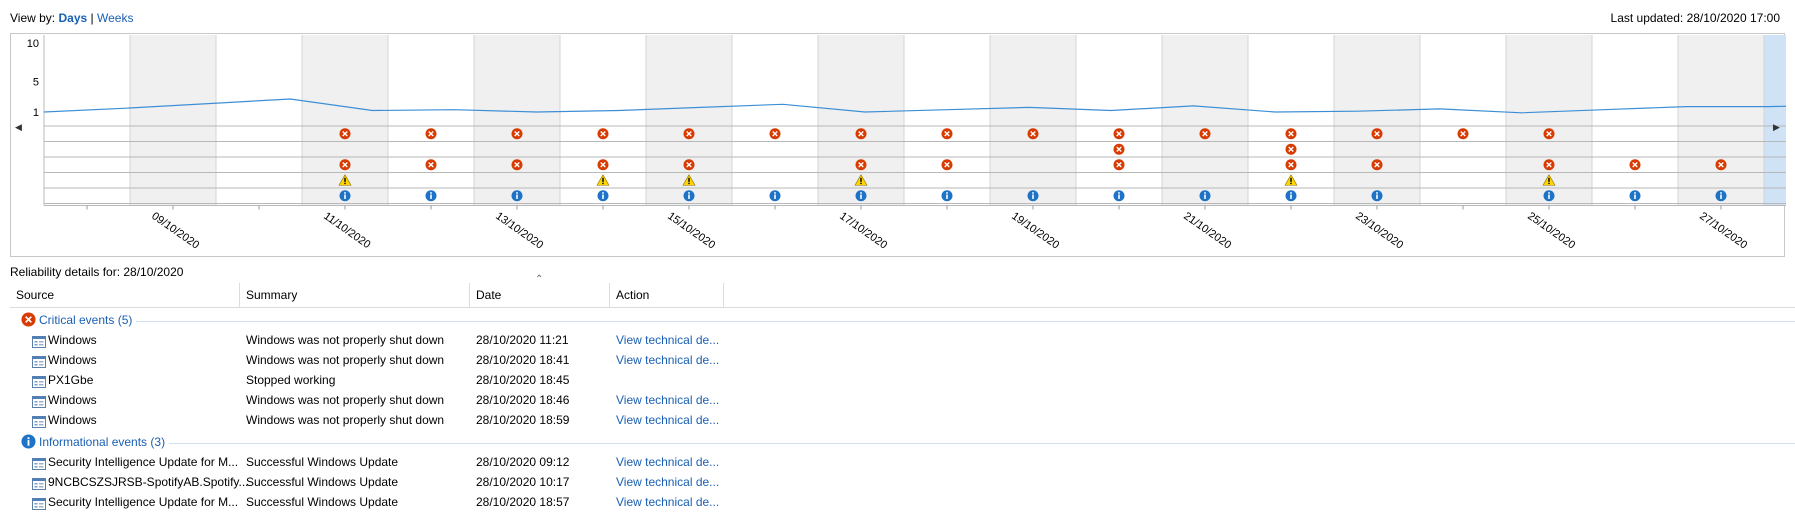  What do you see at coordinates (355, 295) in the screenshot?
I see `column-summary: Summary` at bounding box center [355, 295].